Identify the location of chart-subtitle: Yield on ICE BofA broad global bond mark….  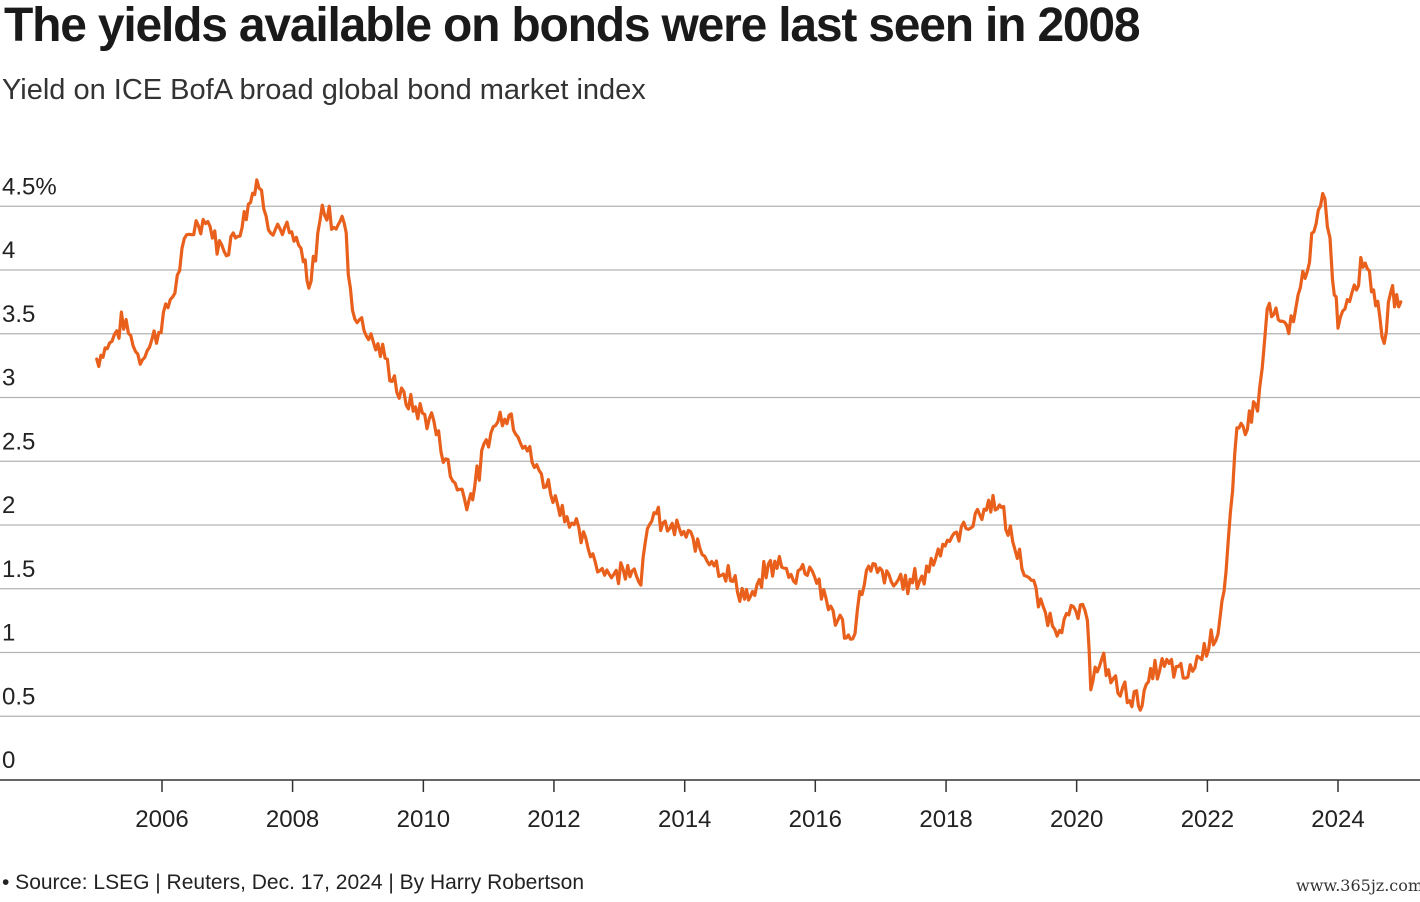
(324, 90).